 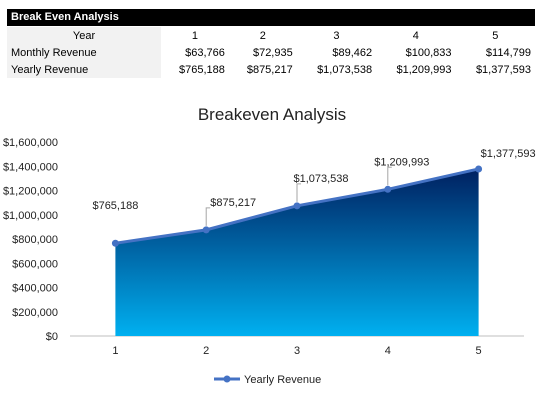 What do you see at coordinates (415, 35) in the screenshot?
I see `table-cell: 4` at bounding box center [415, 35].